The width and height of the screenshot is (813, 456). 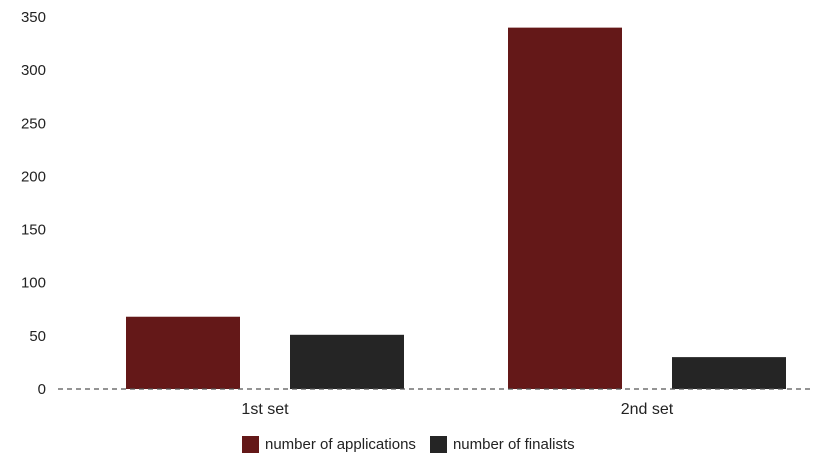 I want to click on x-axis-labels: 1st set 2nd set, so click(x=457, y=409).